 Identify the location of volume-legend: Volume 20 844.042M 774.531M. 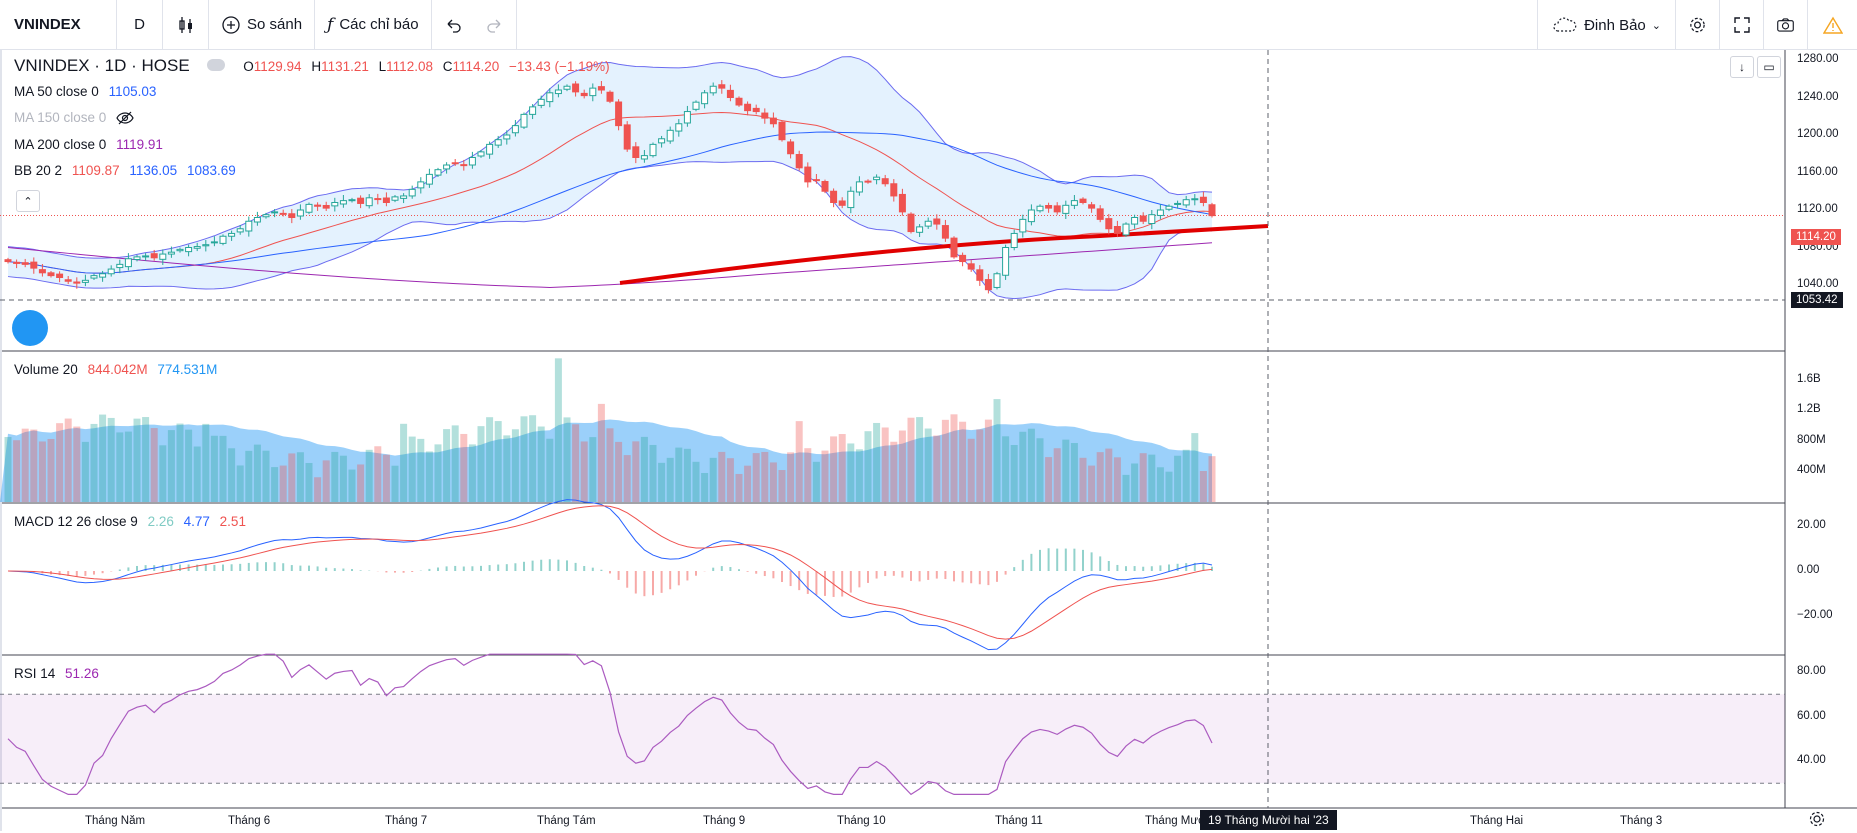
(118, 369).